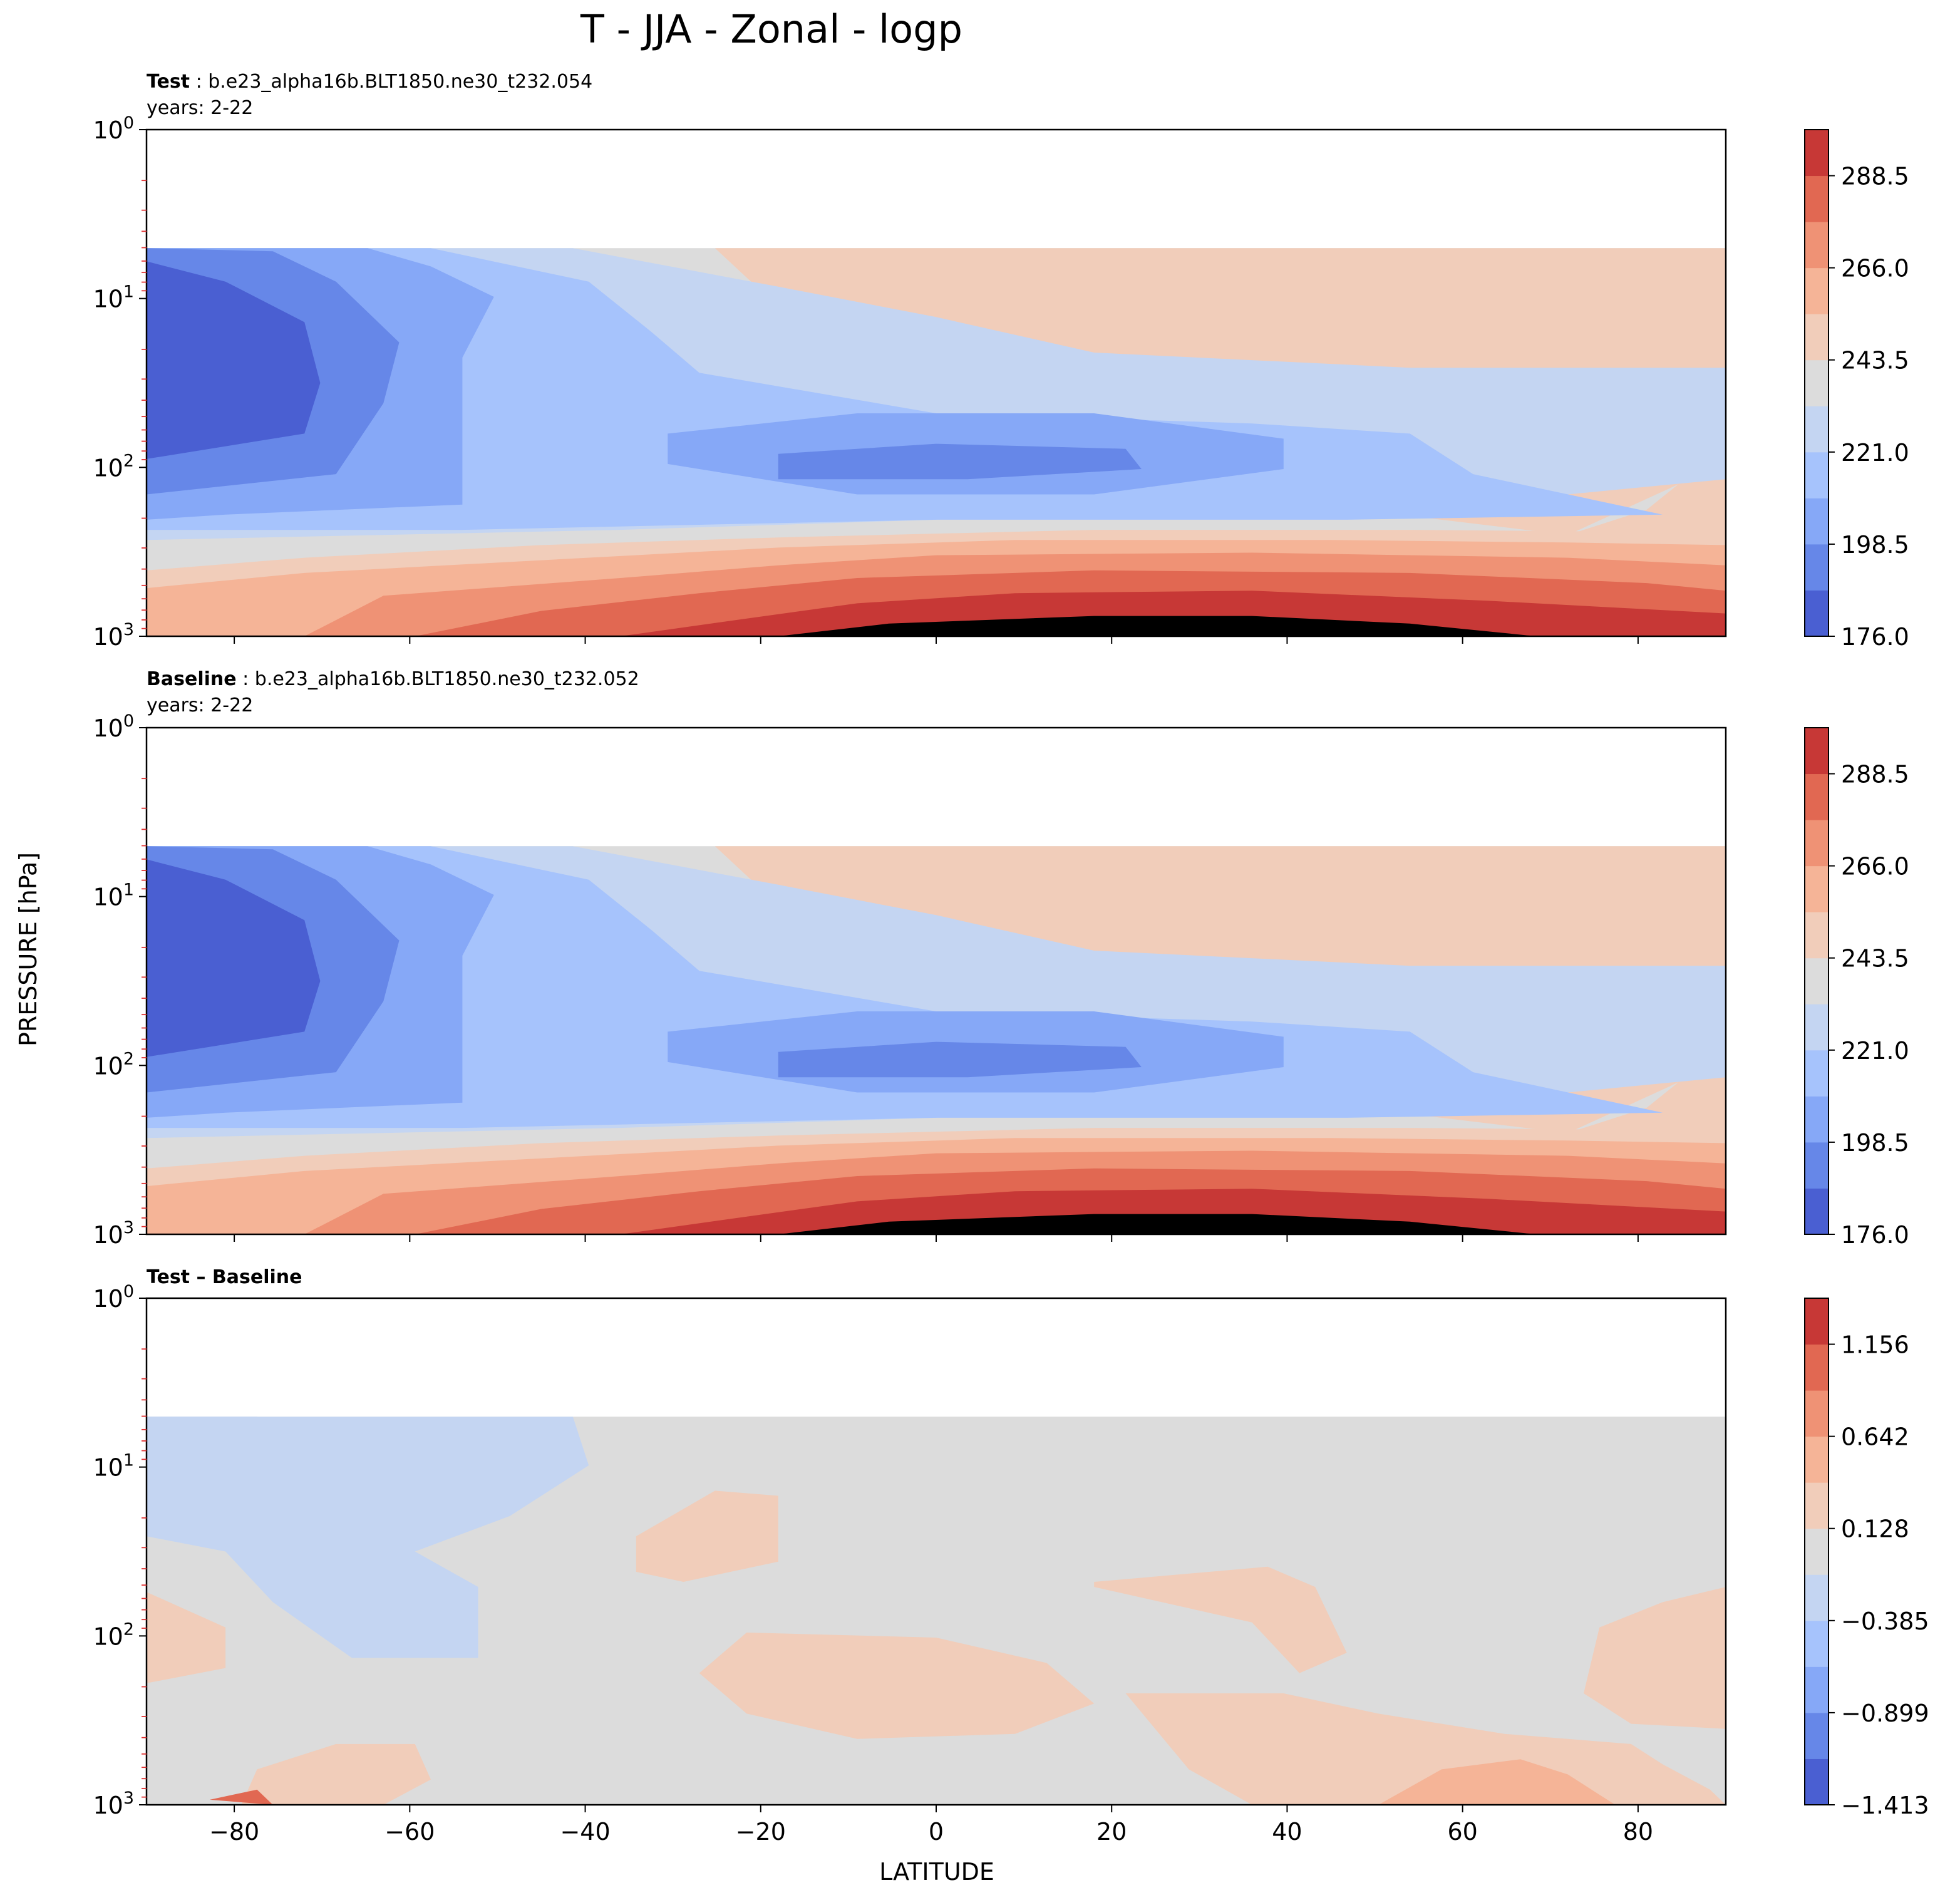  Describe the element at coordinates (28, 949) in the screenshot. I see `y-axis-label: PRESSURE [hPa]` at that location.